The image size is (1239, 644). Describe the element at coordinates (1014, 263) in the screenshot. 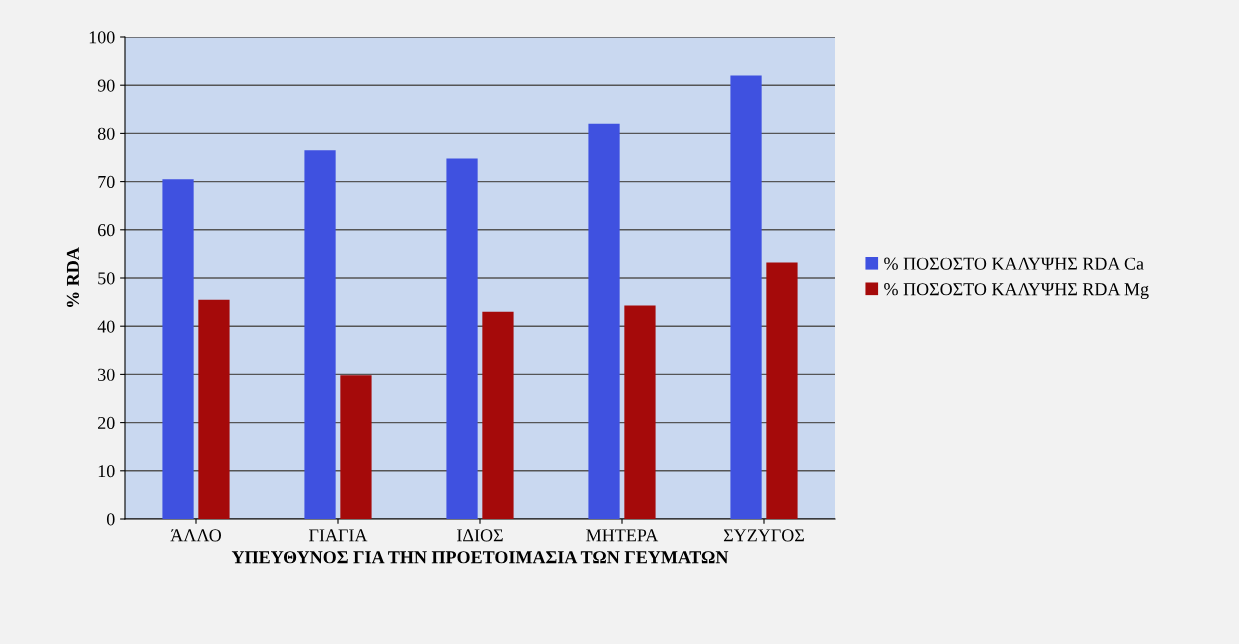

I see `legend-label: % ΠΟΣΟΣΤΟ ΚΑΛΥΨΗΣ RDA Ca` at that location.